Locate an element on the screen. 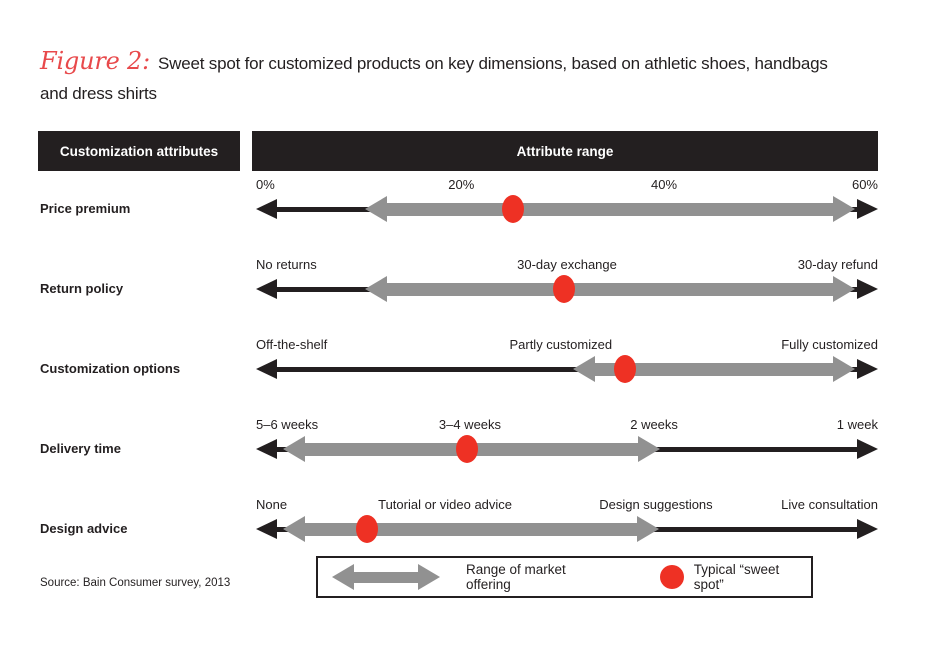 This screenshot has height=647, width=950. column-header-attribute-range: Attribute range is located at coordinates (565, 151).